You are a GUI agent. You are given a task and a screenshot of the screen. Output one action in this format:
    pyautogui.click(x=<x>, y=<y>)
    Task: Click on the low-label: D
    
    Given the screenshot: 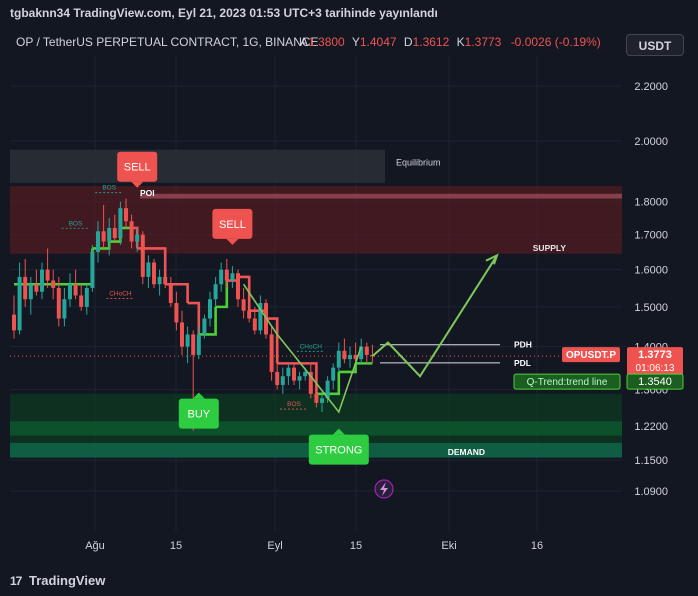 What is the action you would take?
    pyautogui.click(x=408, y=42)
    